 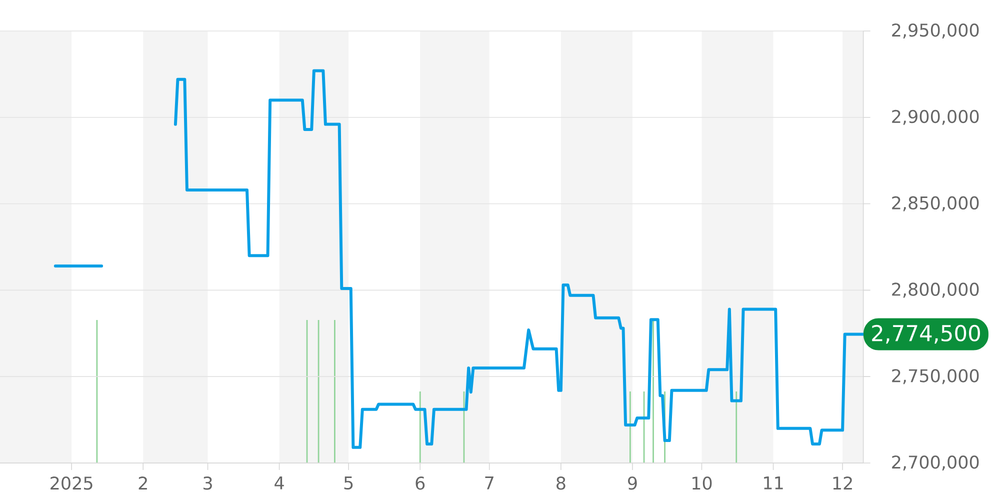 What do you see at coordinates (561, 483) in the screenshot?
I see `x-tick-label: 8` at bounding box center [561, 483].